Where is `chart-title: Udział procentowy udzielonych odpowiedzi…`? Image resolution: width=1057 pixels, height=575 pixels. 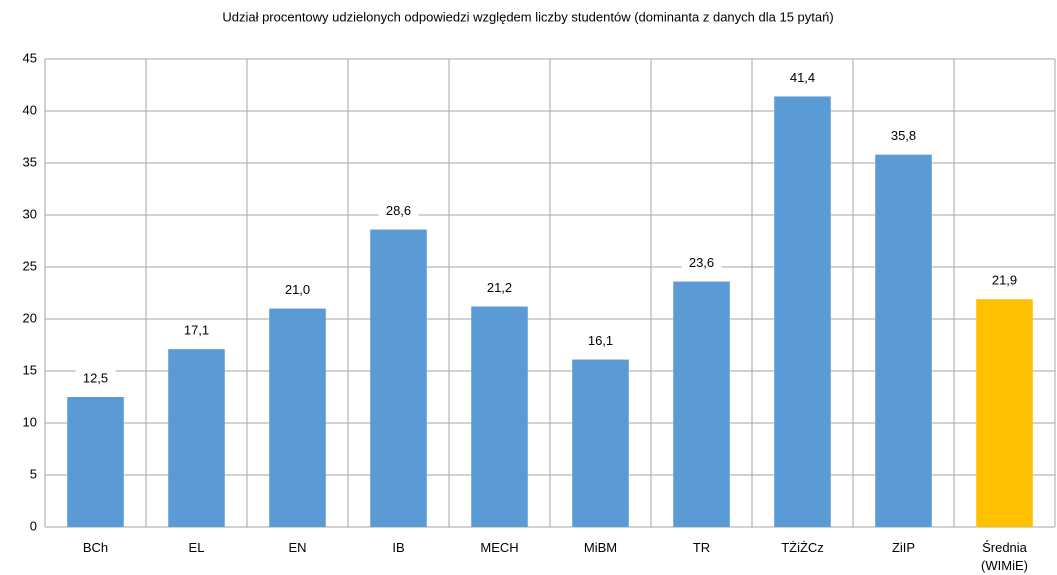
chart-title: Udział procentowy udzielonych odpowiedzi… is located at coordinates (527, 16).